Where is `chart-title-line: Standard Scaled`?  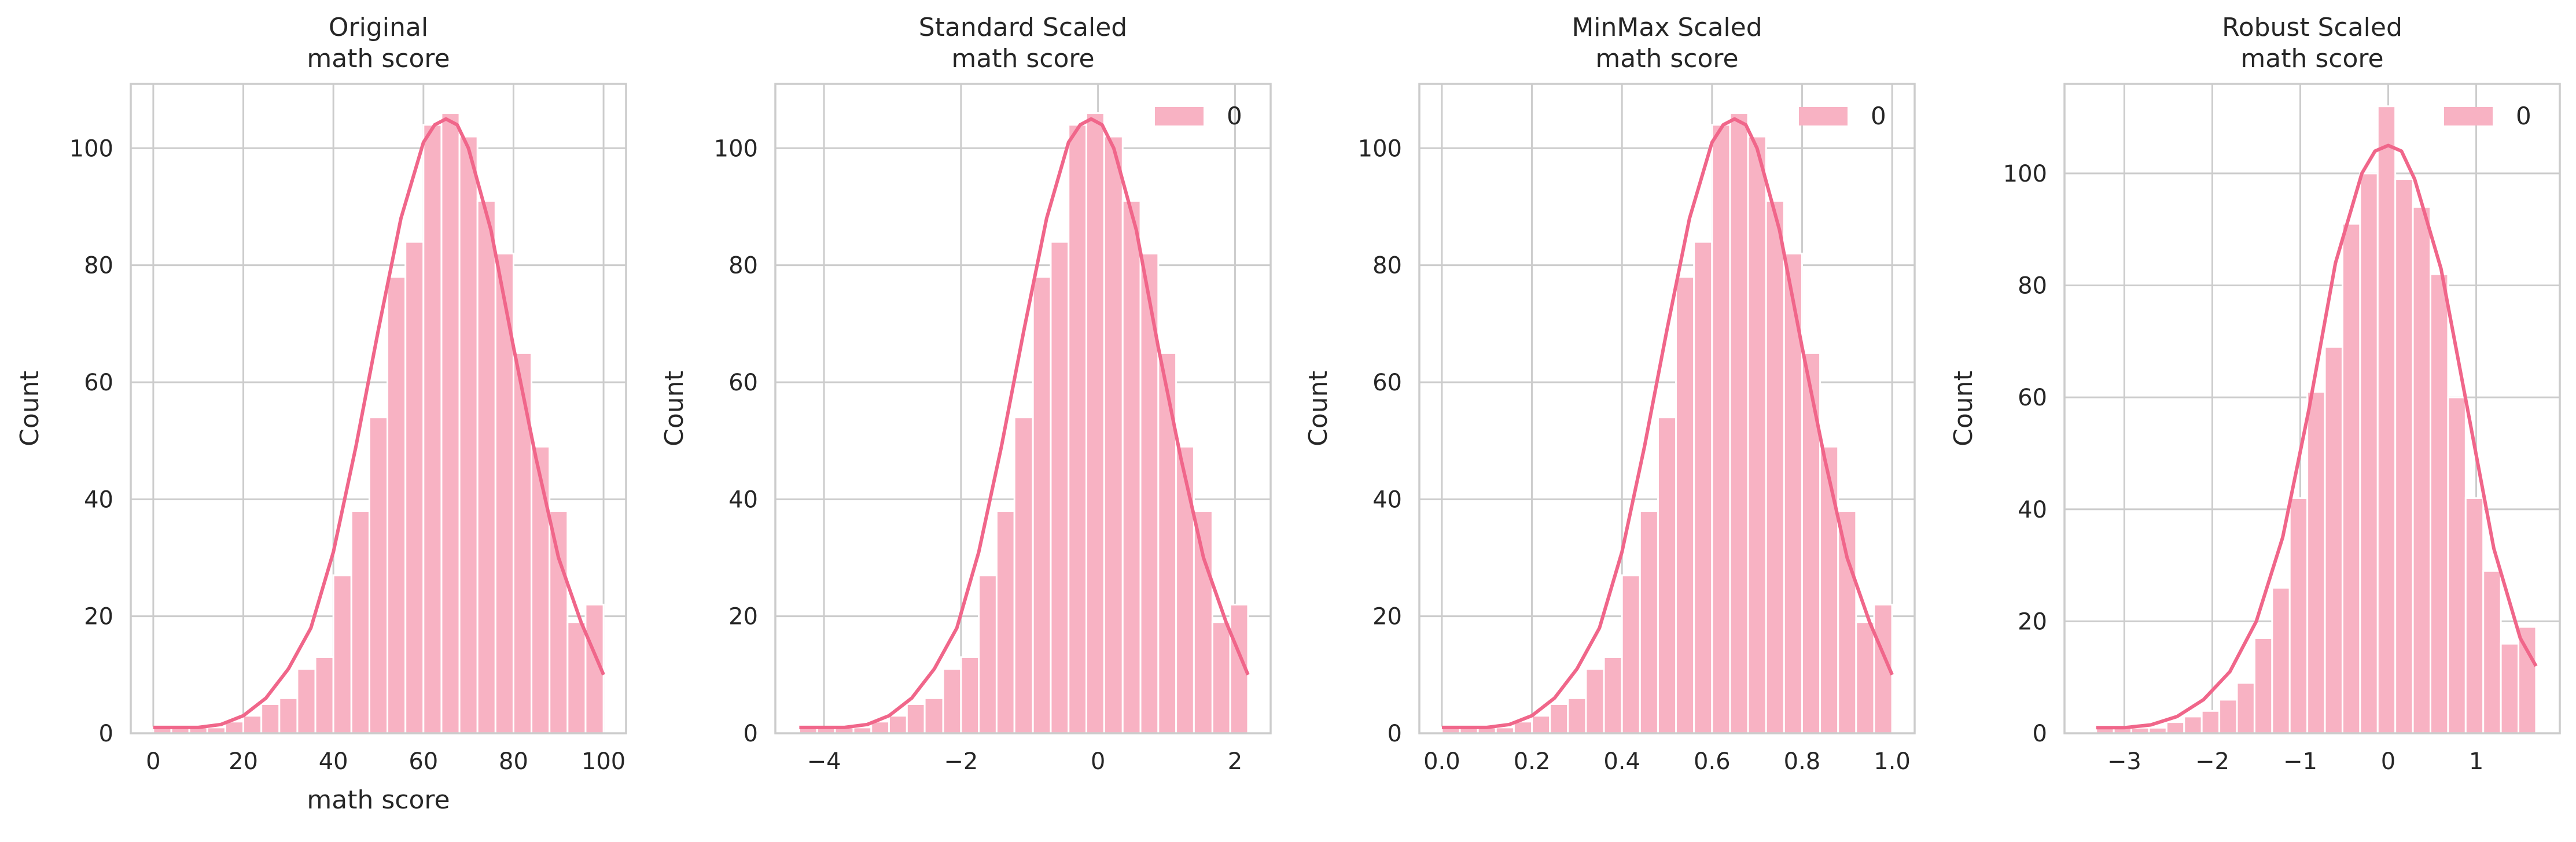
chart-title-line: Standard Scaled is located at coordinates (1023, 28).